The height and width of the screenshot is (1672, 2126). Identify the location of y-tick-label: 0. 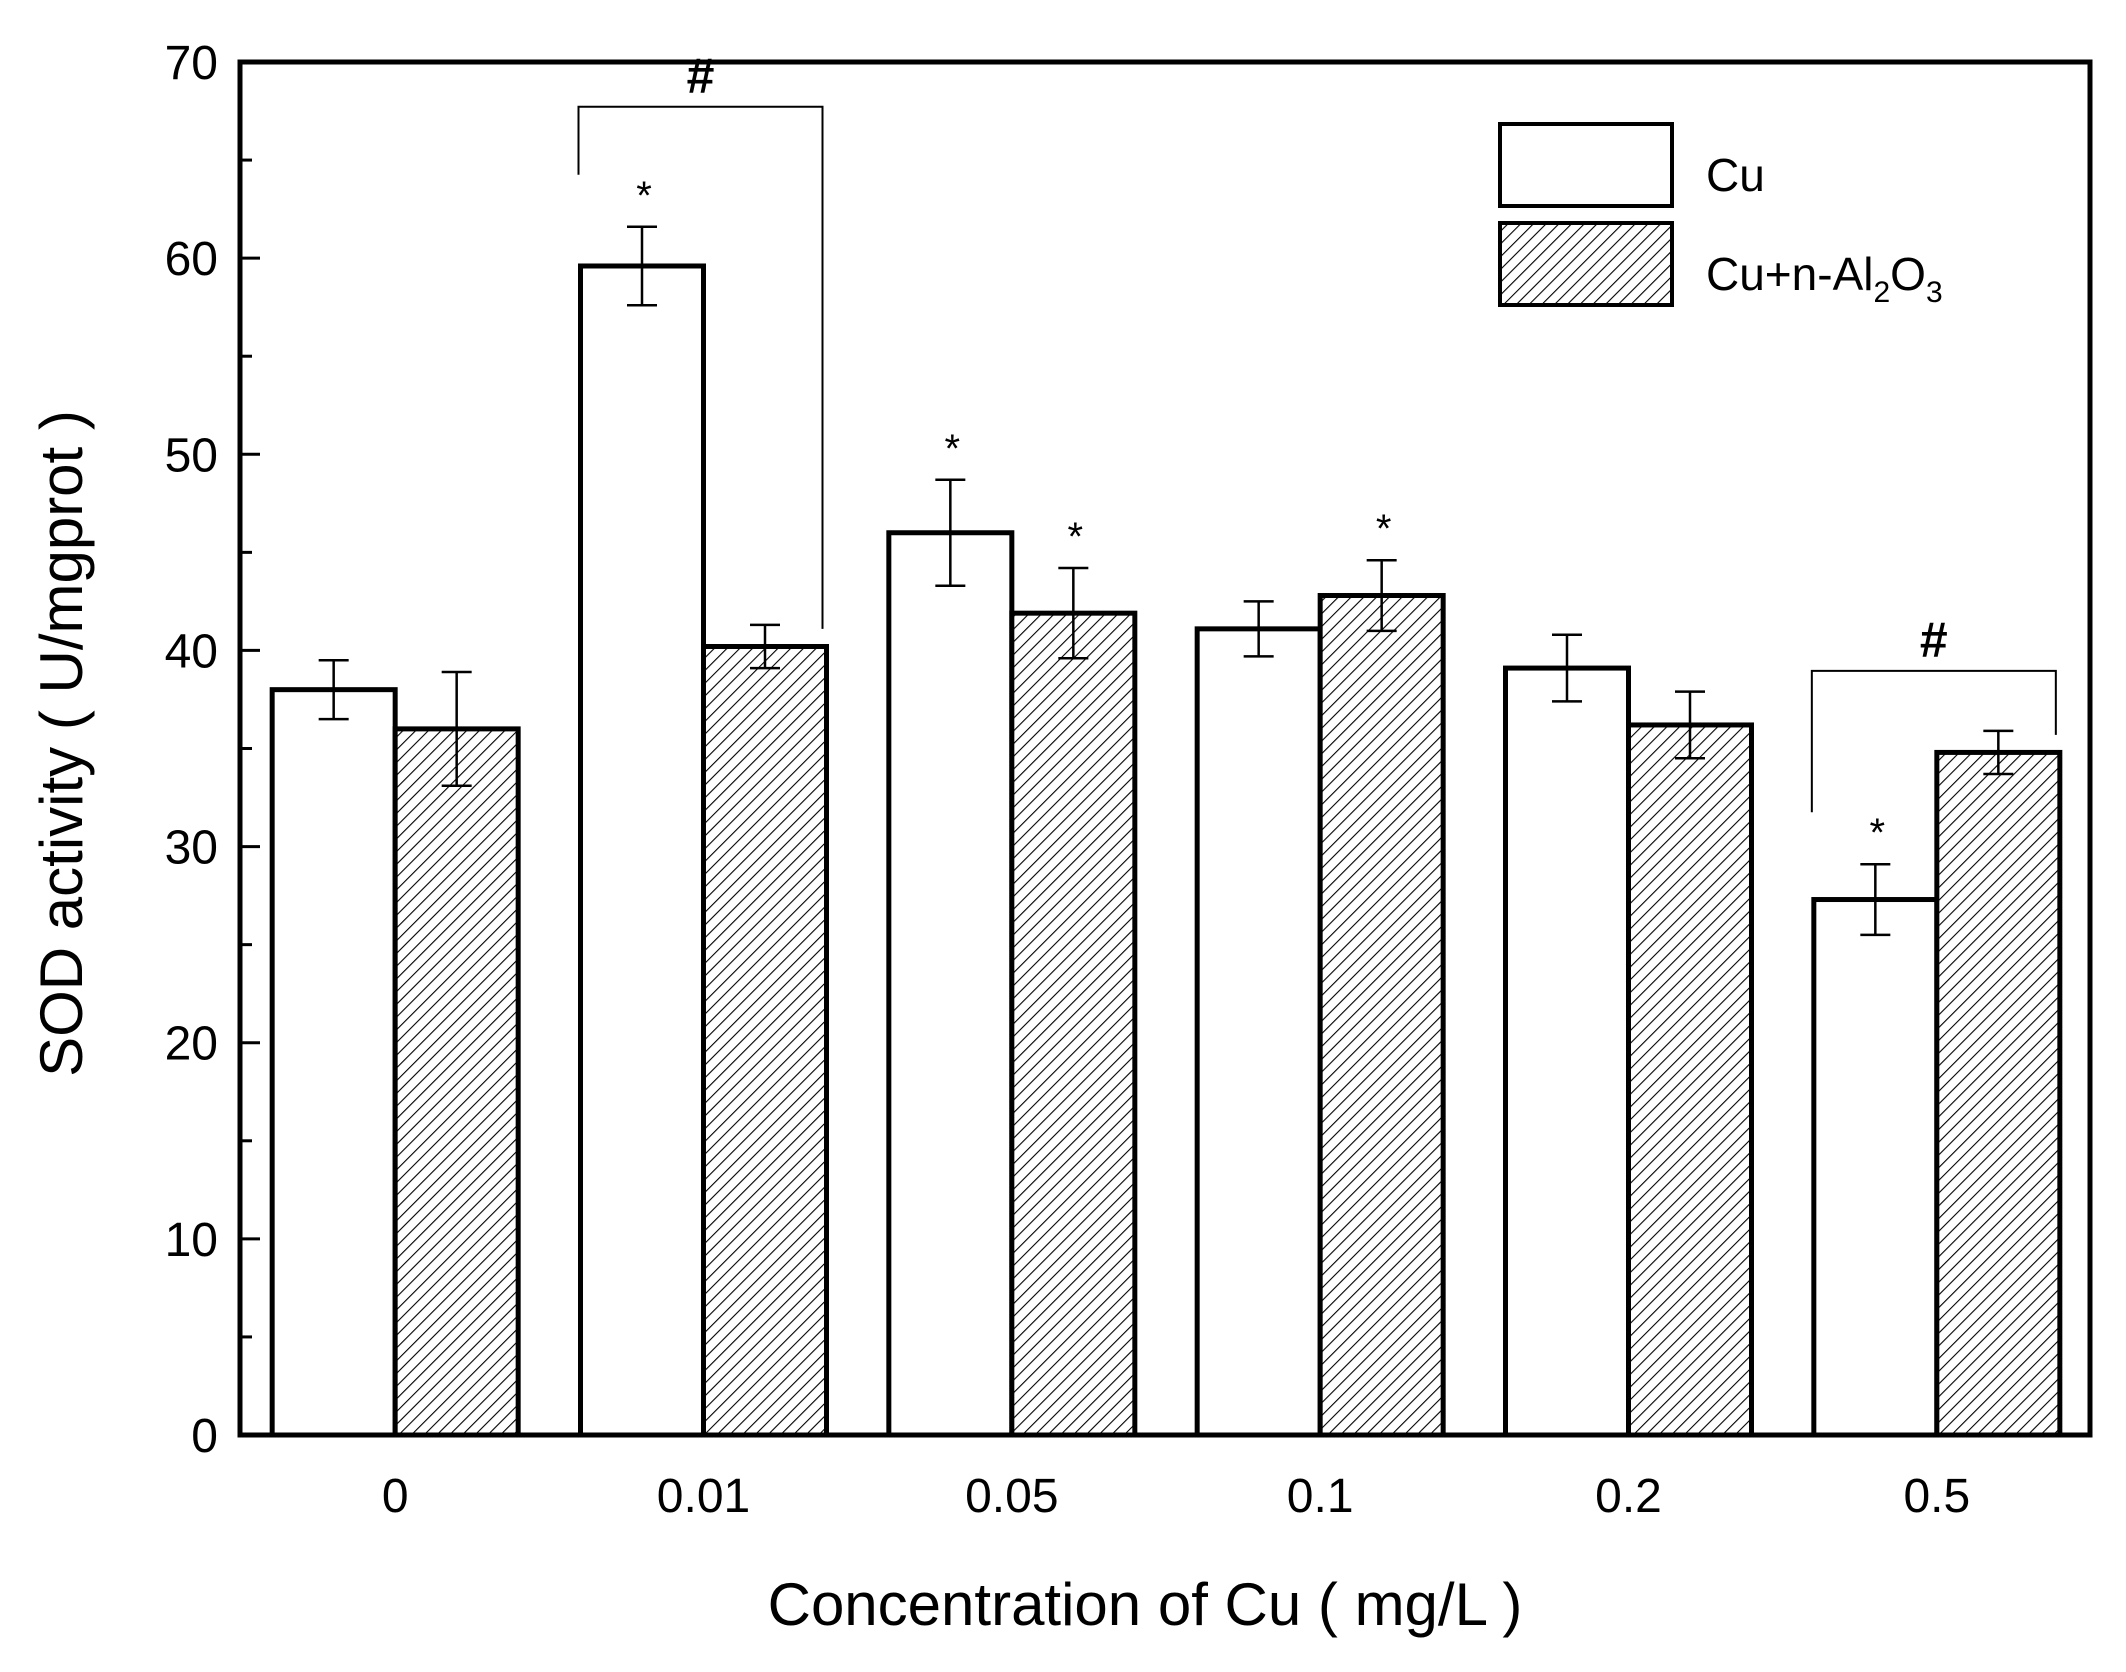
(204, 1436).